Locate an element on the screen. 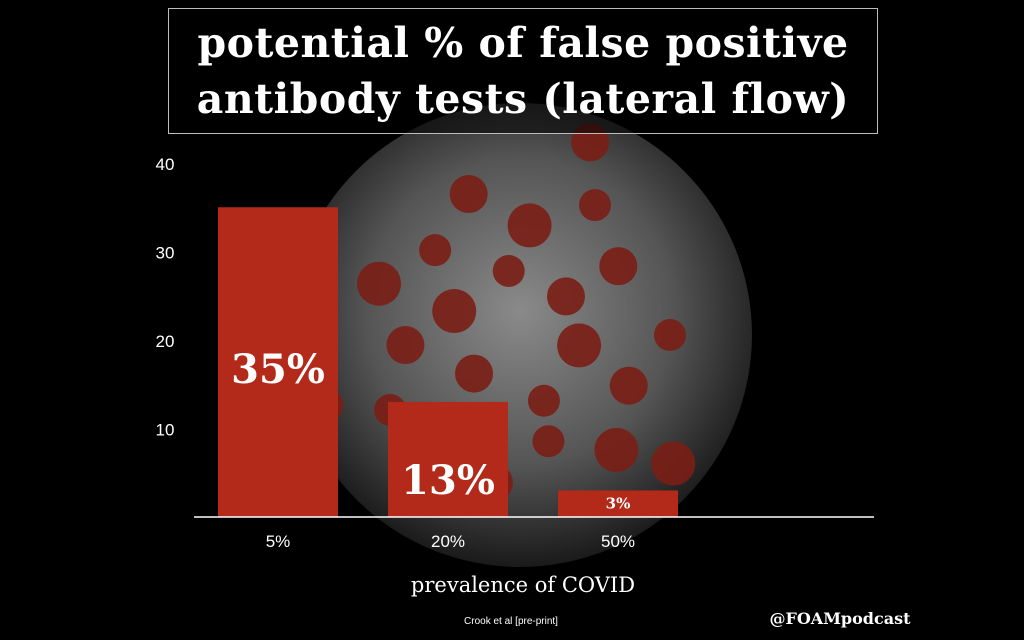 This screenshot has width=1024, height=640. x-tick-label: 20% is located at coordinates (448, 541).